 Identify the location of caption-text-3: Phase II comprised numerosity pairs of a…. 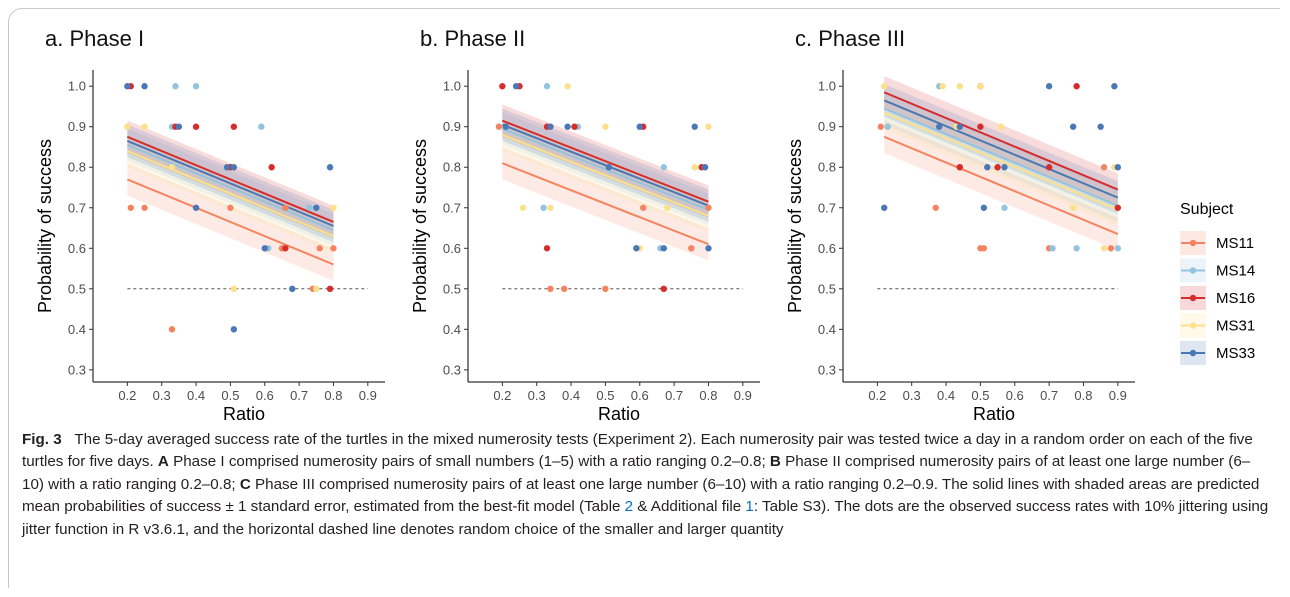
(636, 473).